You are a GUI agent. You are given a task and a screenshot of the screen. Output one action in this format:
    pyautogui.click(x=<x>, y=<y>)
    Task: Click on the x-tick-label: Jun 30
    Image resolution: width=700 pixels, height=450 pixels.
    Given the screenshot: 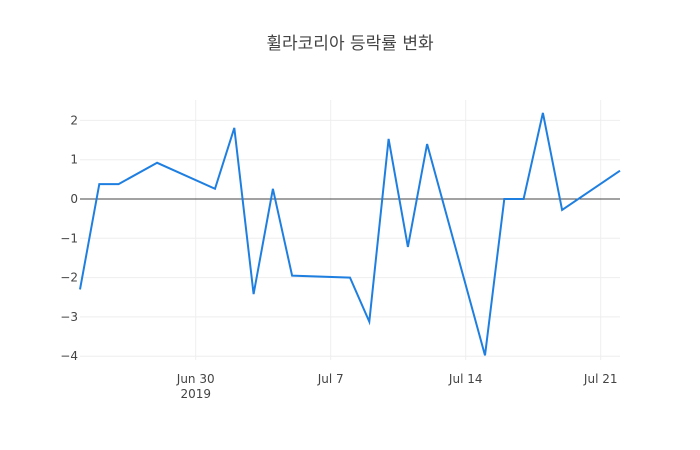 What is the action you would take?
    pyautogui.click(x=195, y=379)
    